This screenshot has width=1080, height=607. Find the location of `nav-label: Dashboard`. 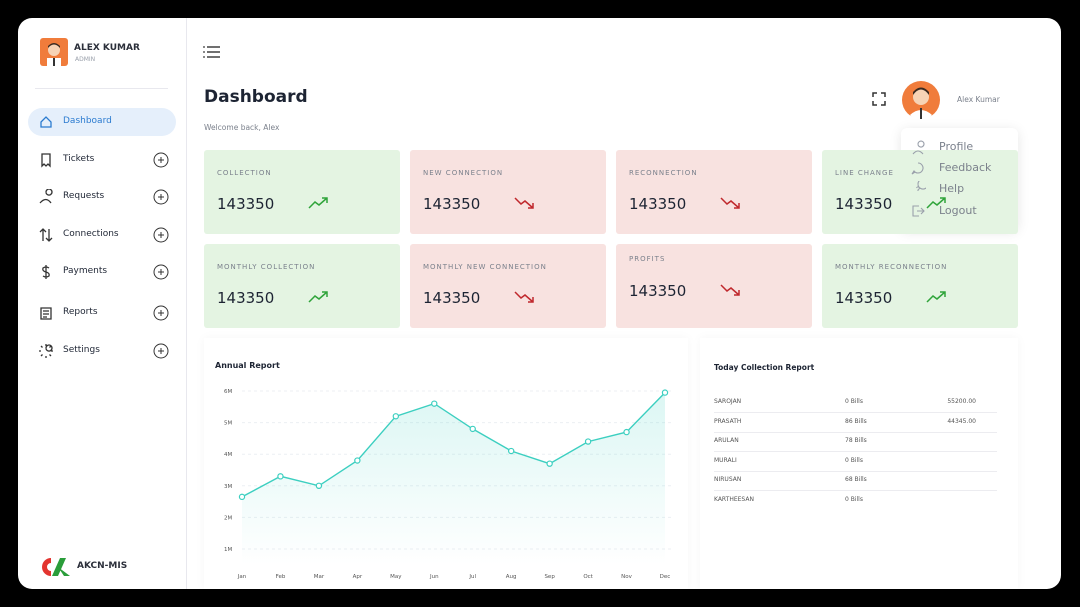

nav-label: Dashboard is located at coordinates (87, 121).